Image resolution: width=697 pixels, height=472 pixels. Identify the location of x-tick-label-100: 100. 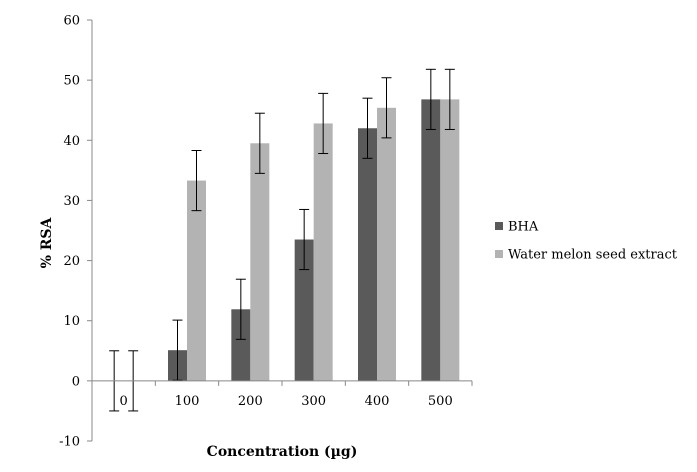
(187, 401).